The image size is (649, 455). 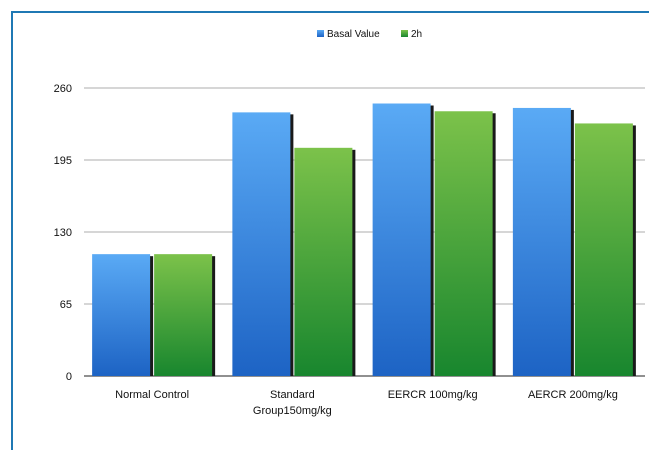 What do you see at coordinates (63, 89) in the screenshot?
I see `y-tick-label: 260` at bounding box center [63, 89].